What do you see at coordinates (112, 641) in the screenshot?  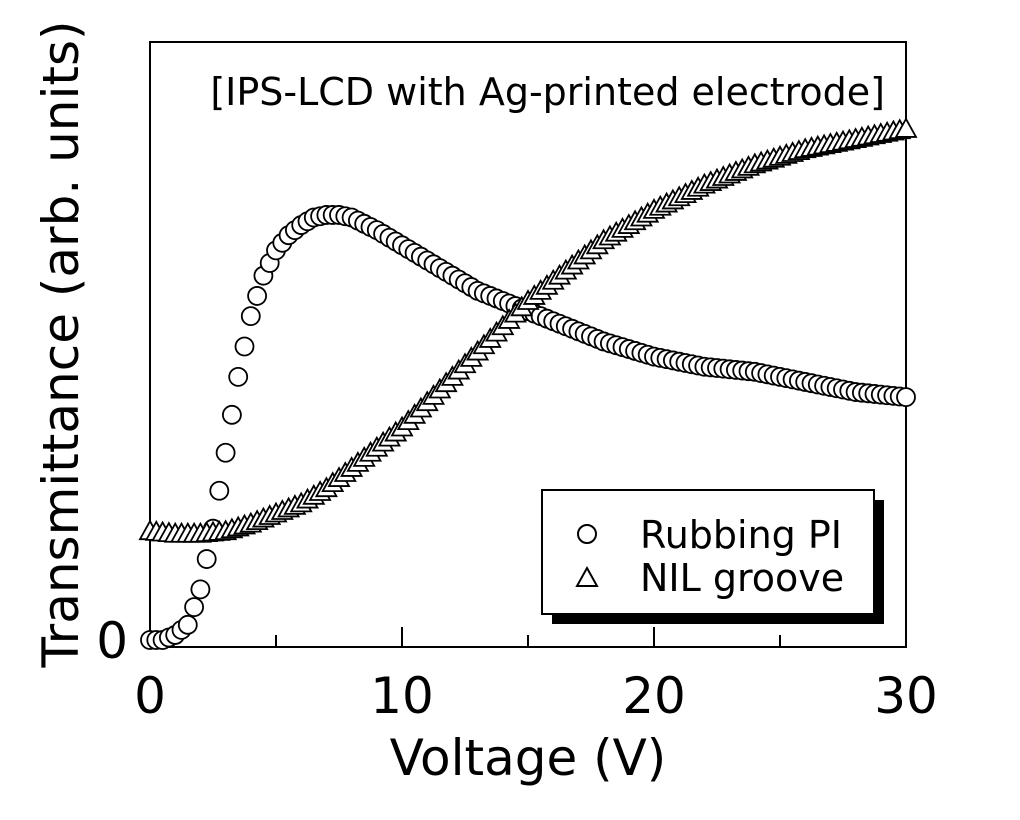 I see `y-tick-label: 0` at bounding box center [112, 641].